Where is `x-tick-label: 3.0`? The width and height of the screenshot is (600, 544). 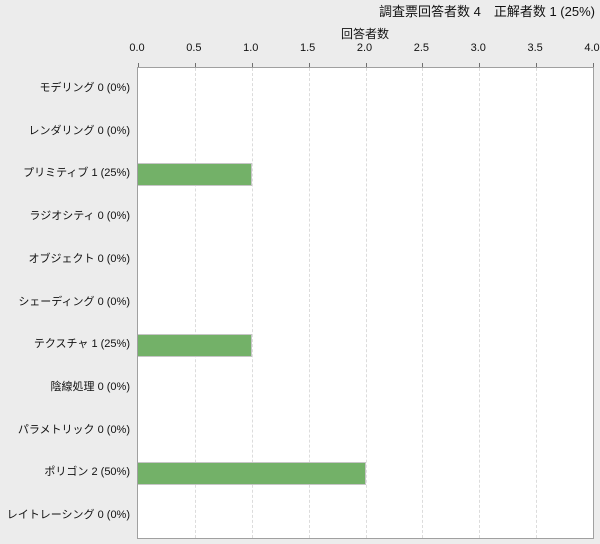 x-tick-label: 3.0 is located at coordinates (478, 48).